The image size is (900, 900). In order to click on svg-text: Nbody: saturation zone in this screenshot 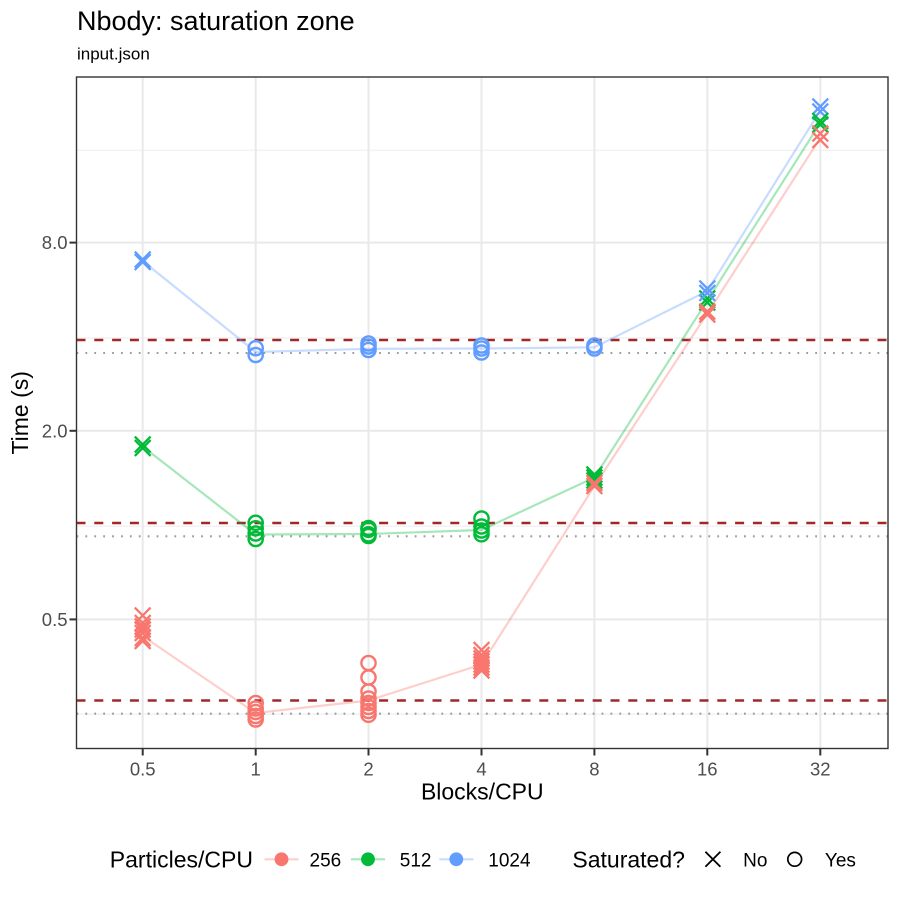, I will do `click(216, 21)`.